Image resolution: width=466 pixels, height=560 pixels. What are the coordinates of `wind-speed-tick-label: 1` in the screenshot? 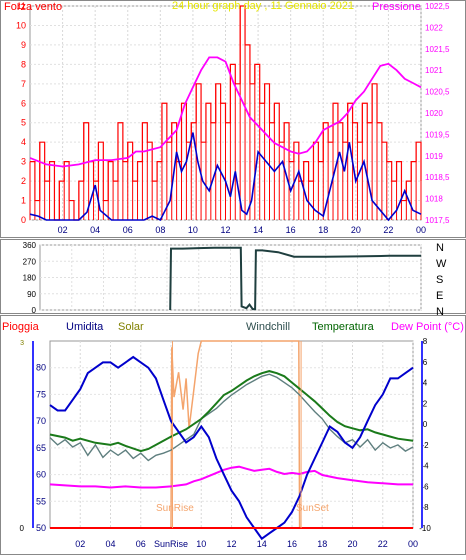 It's located at (23, 201).